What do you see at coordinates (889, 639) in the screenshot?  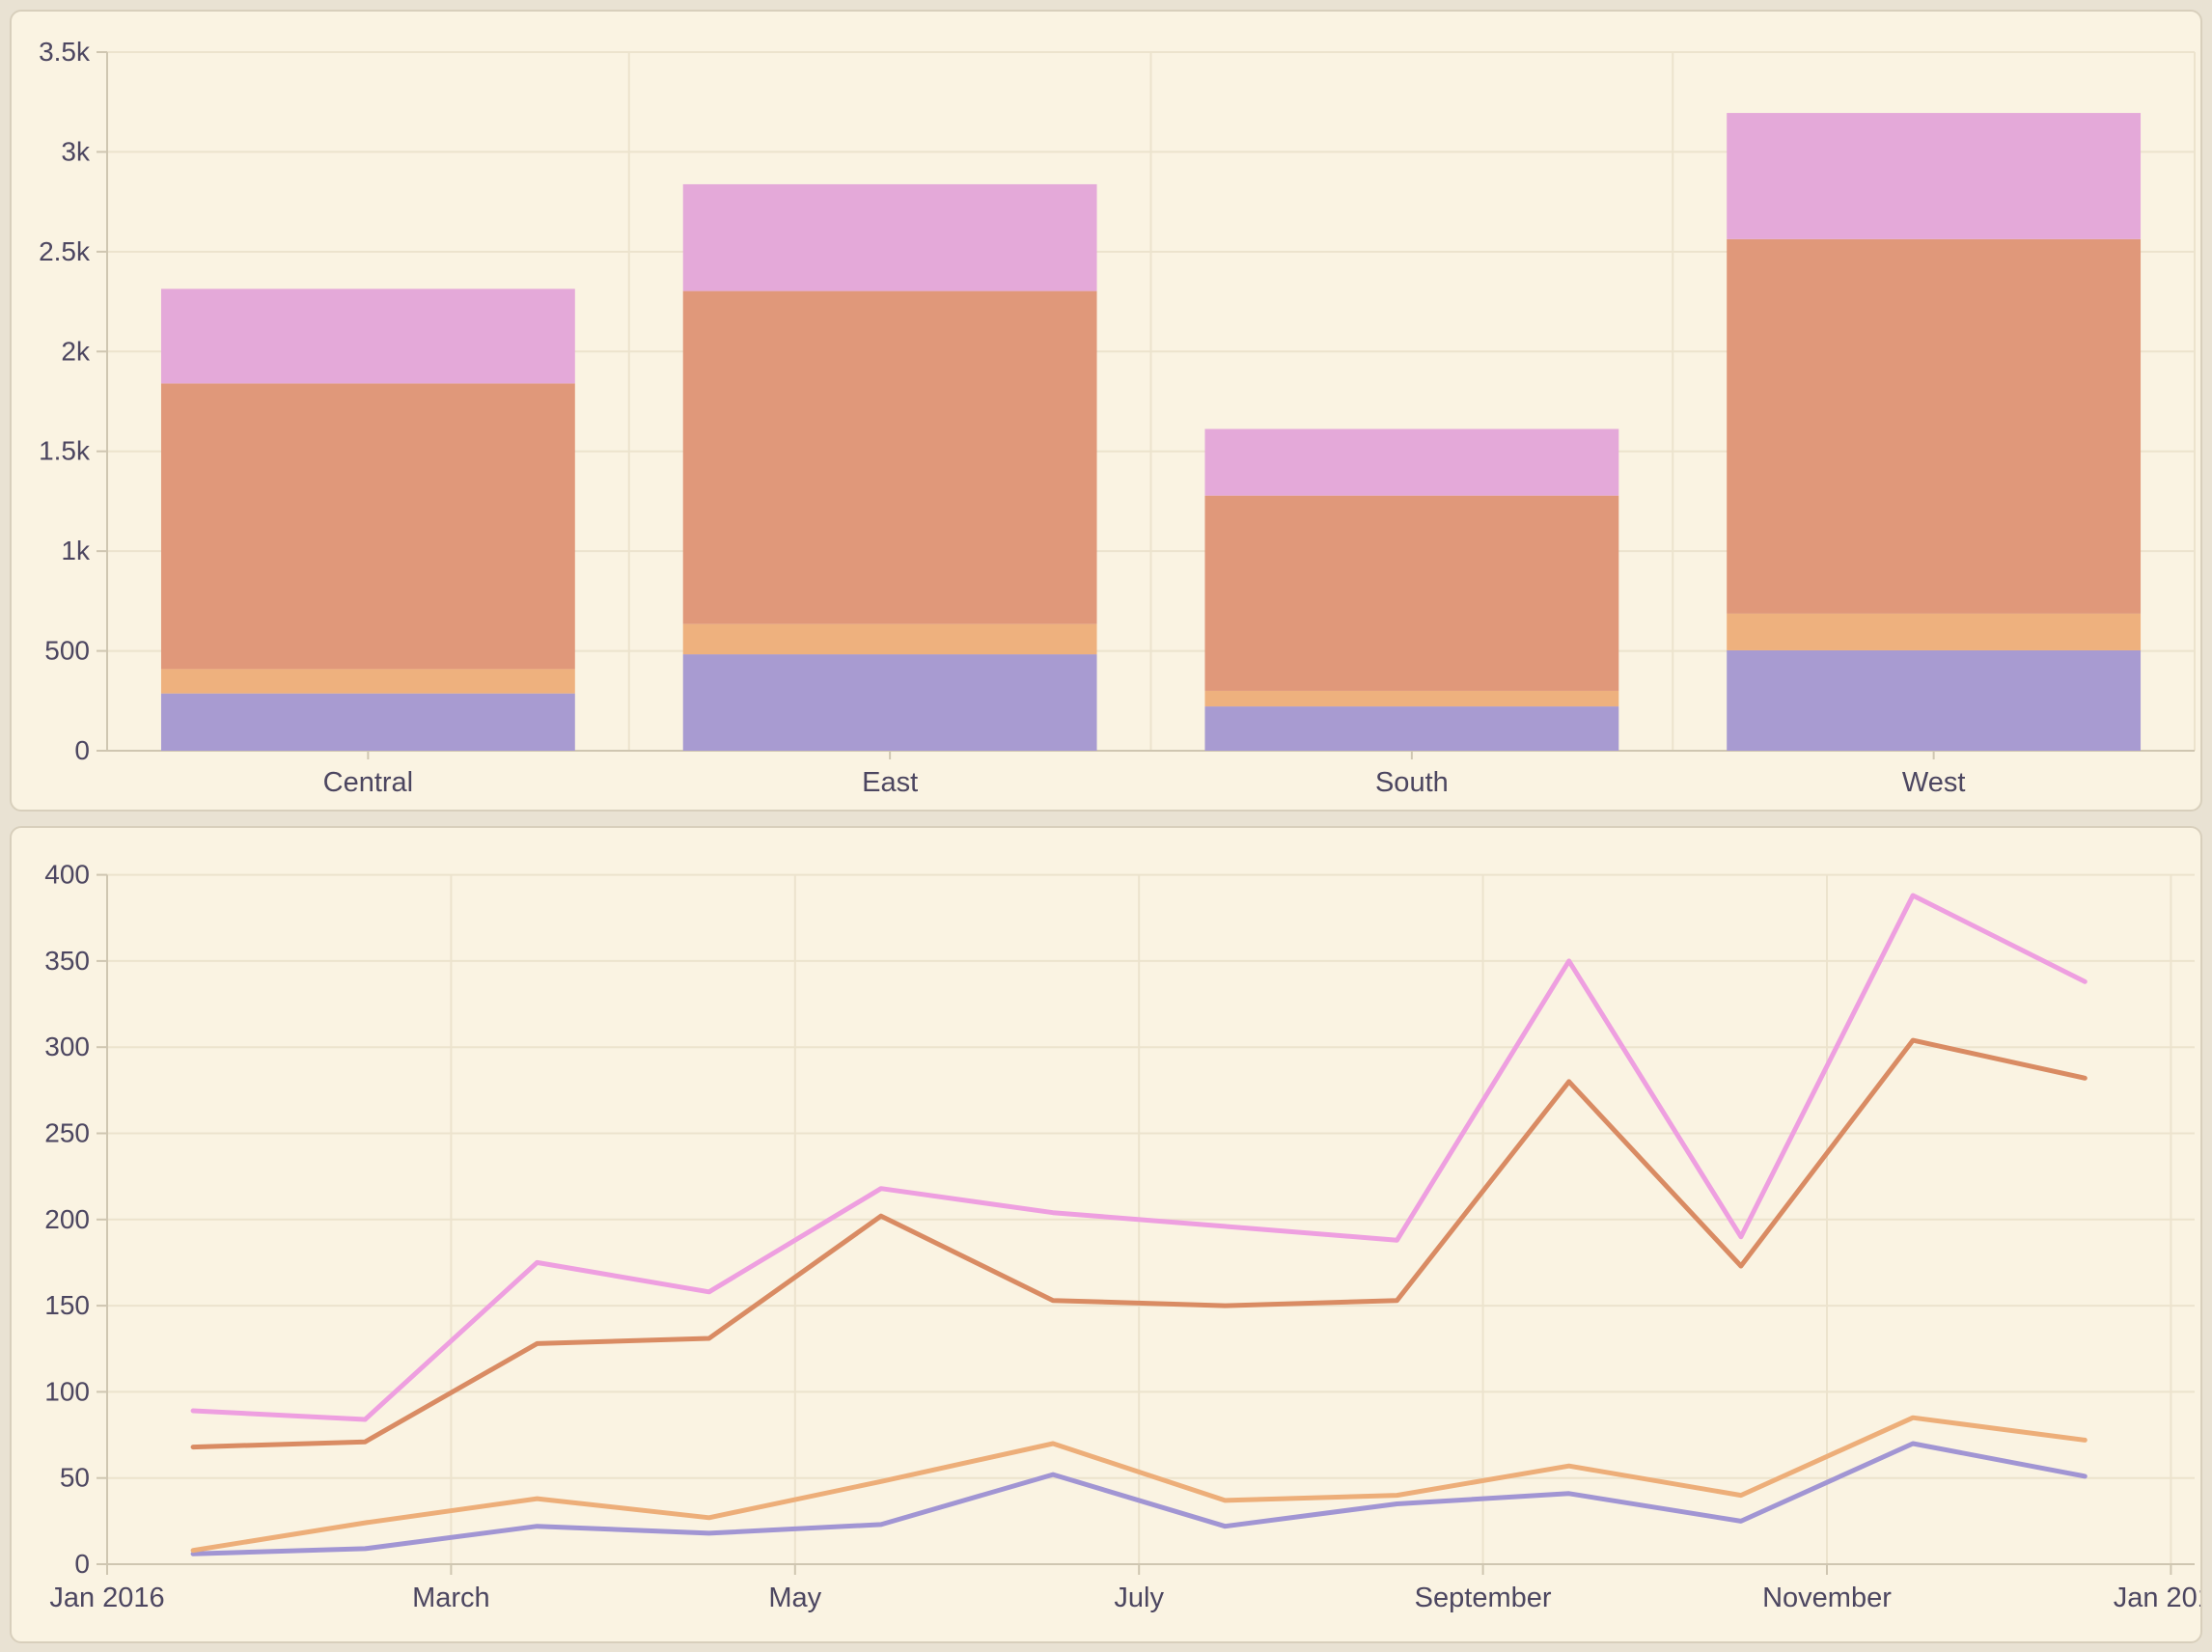 I see `bar-segment-light-orange-east` at bounding box center [889, 639].